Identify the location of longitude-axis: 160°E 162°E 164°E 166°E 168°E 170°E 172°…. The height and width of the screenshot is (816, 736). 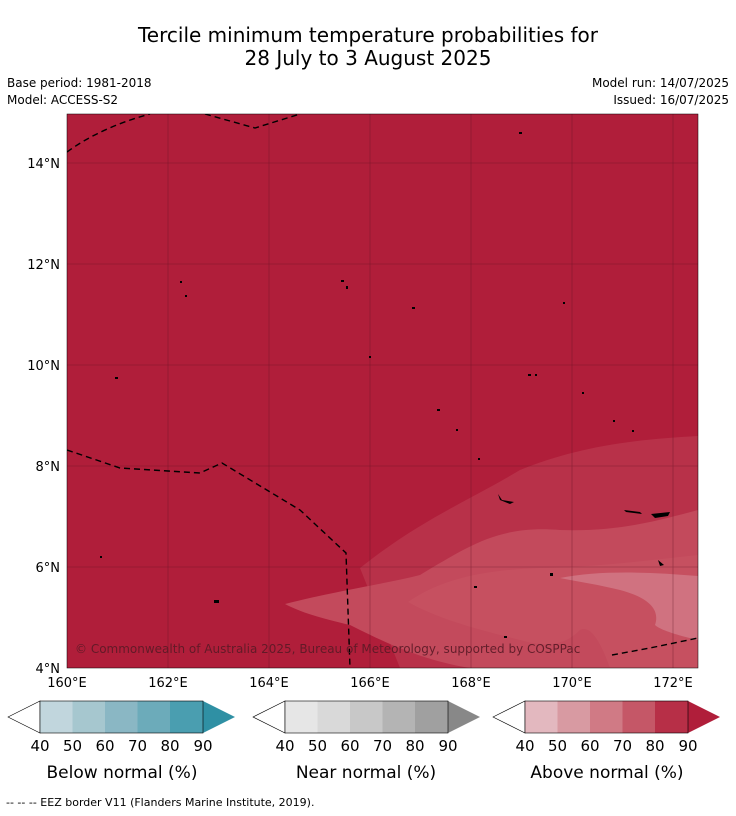
(370, 683).